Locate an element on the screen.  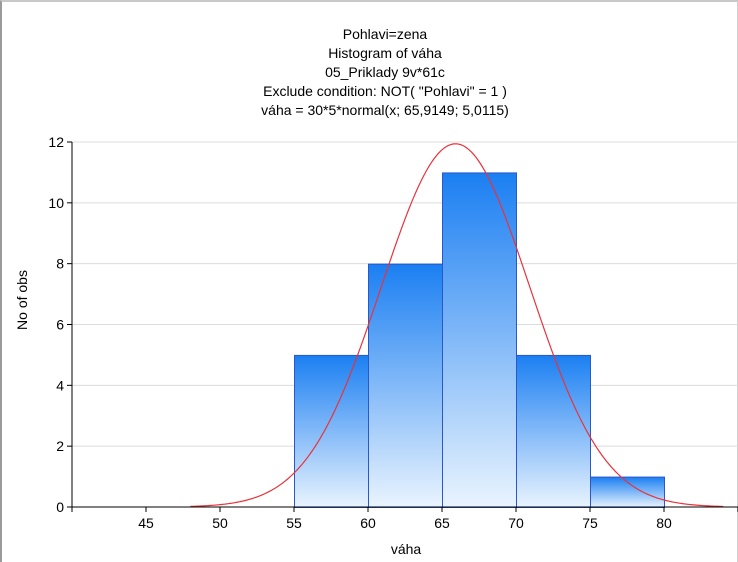
x-tick-label: 55 is located at coordinates (294, 523).